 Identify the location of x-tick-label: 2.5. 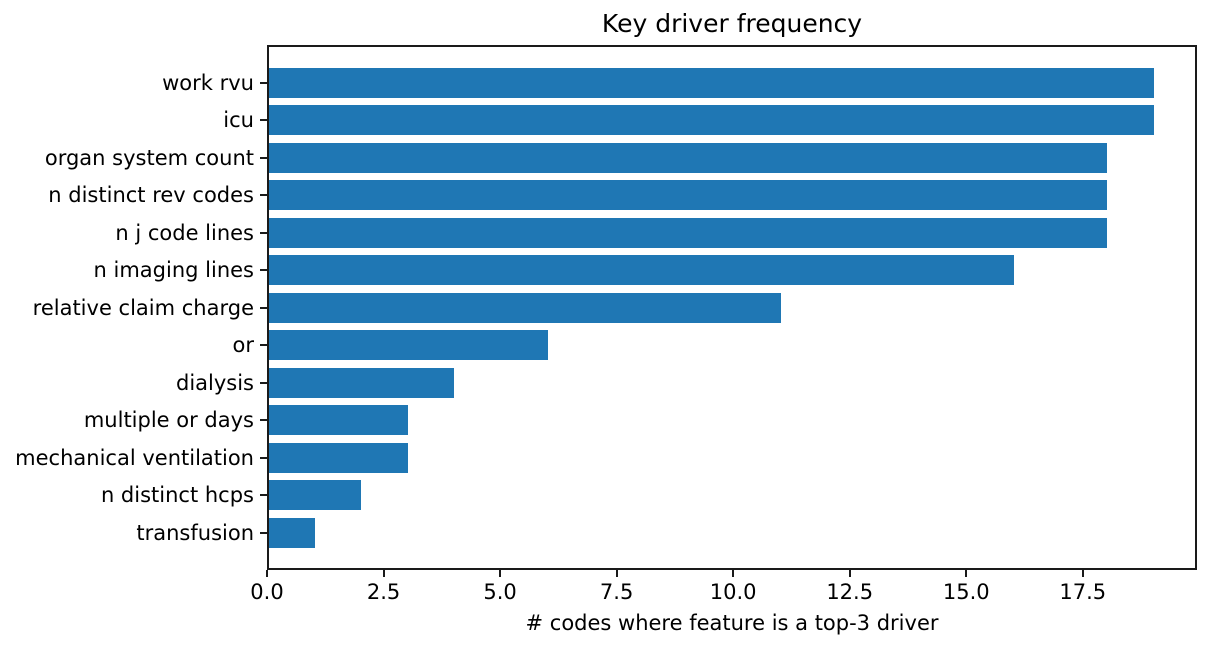
(383, 592).